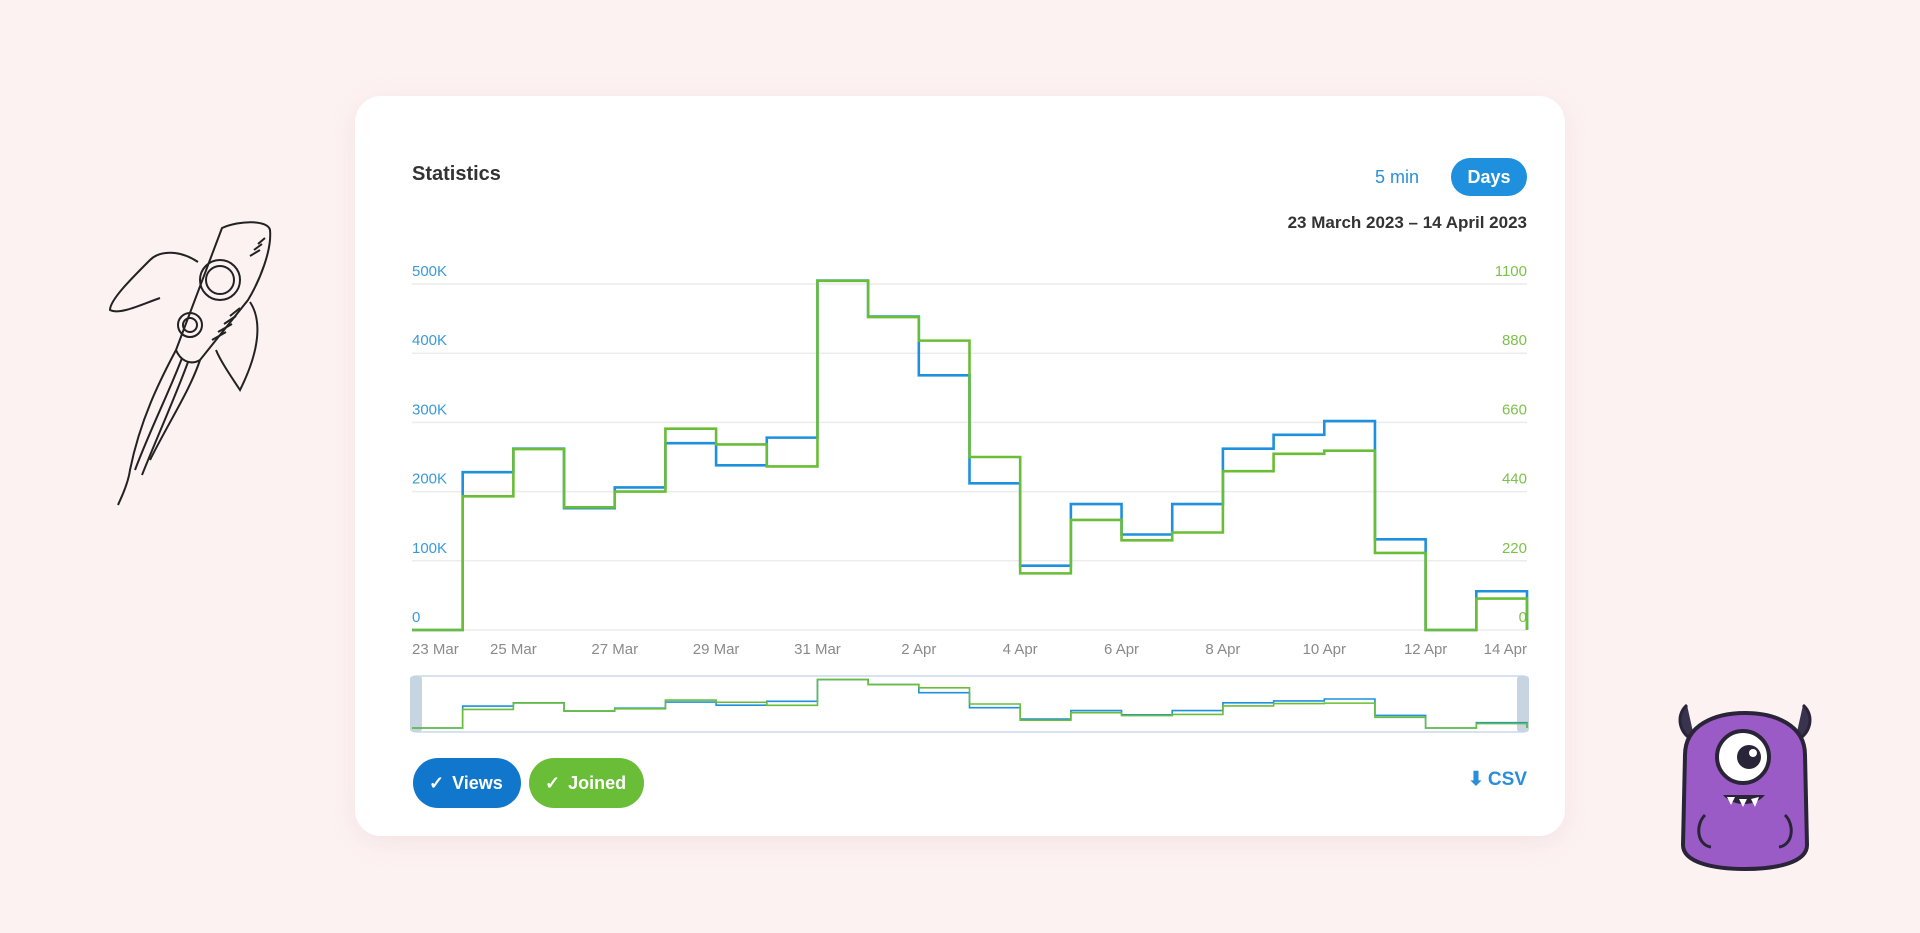 Image resolution: width=1920 pixels, height=933 pixels. Describe the element at coordinates (416, 704) in the screenshot. I see `navigator-handle-left` at that location.